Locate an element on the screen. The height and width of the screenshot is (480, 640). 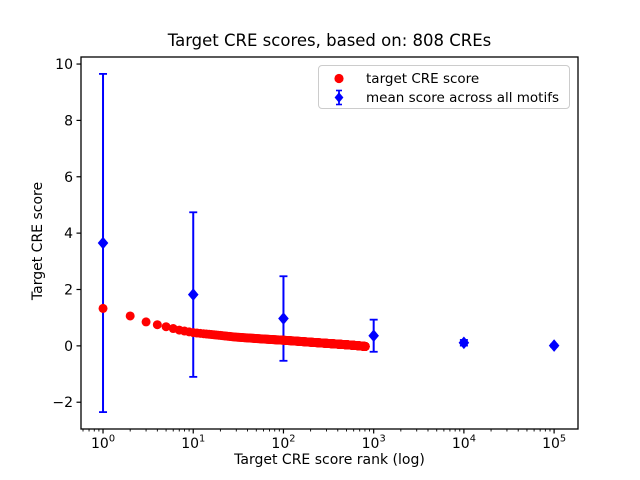
blue-diamond-errorbar-marker-icon is located at coordinates (339, 97).